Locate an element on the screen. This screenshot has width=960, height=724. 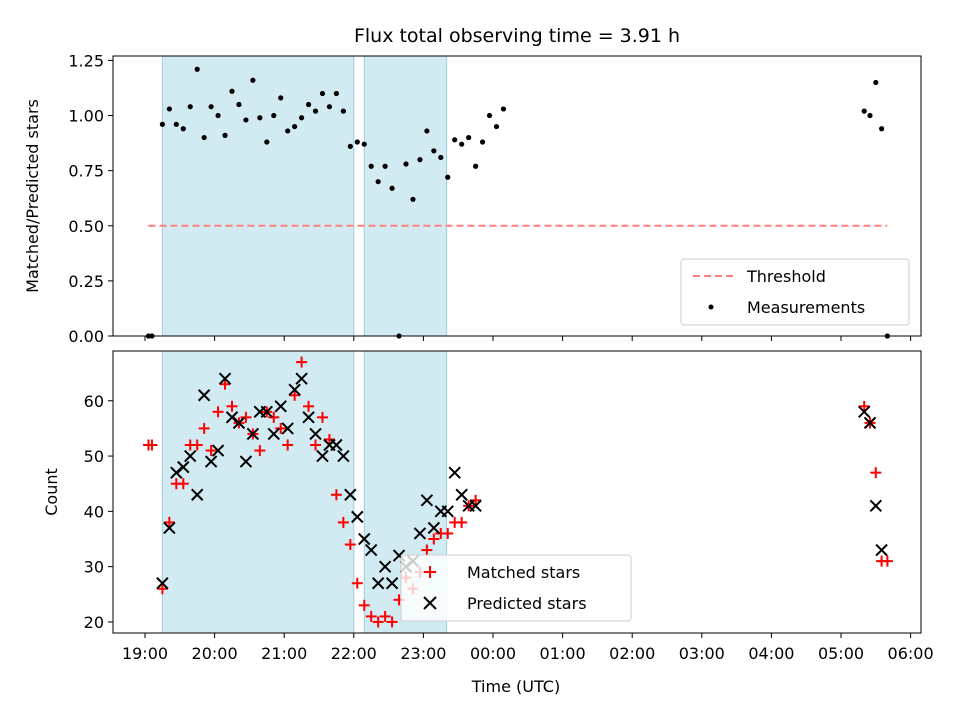
xtick-label: 04:00 is located at coordinates (771, 653).